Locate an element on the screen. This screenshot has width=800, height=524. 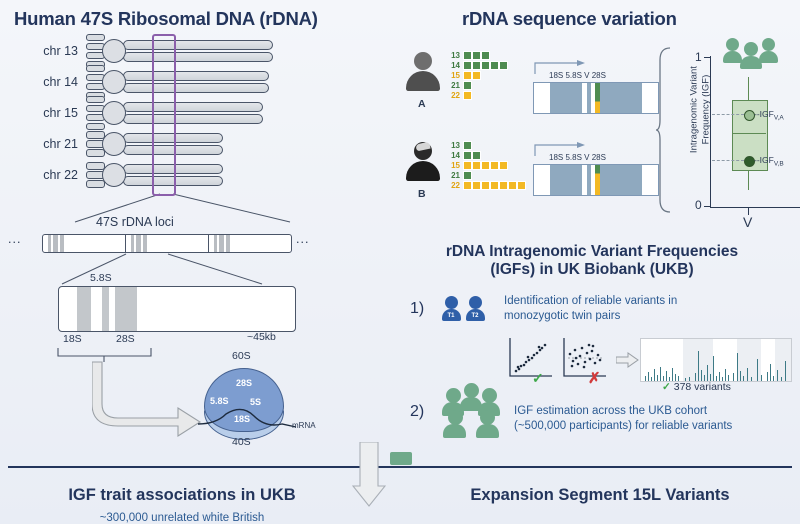
label-rna-5-8s: 5.8S is located at coordinates (219, 401).